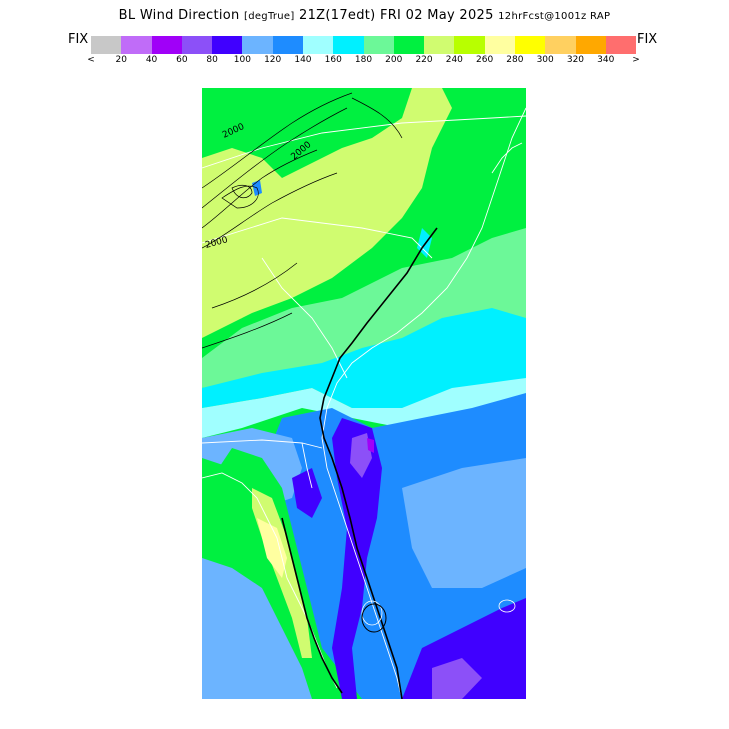 Image resolution: width=729 pixels, height=729 pixels. Describe the element at coordinates (232, 303) in the screenshot. I see `region-220-west` at that location.